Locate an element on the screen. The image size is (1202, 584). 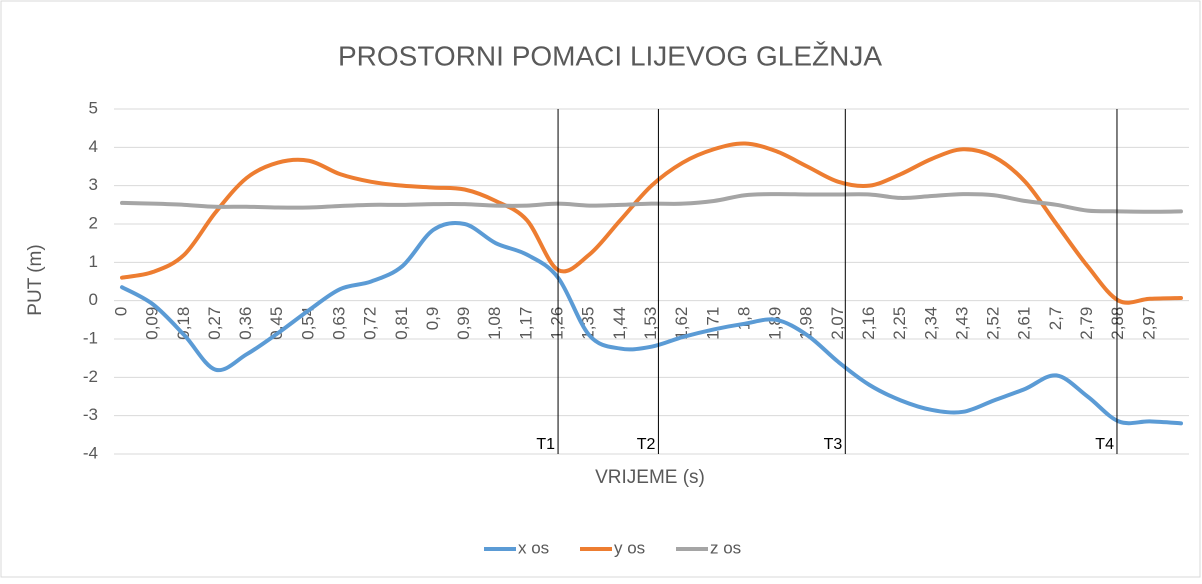
y-tick-label: 1 is located at coordinates (93, 261).